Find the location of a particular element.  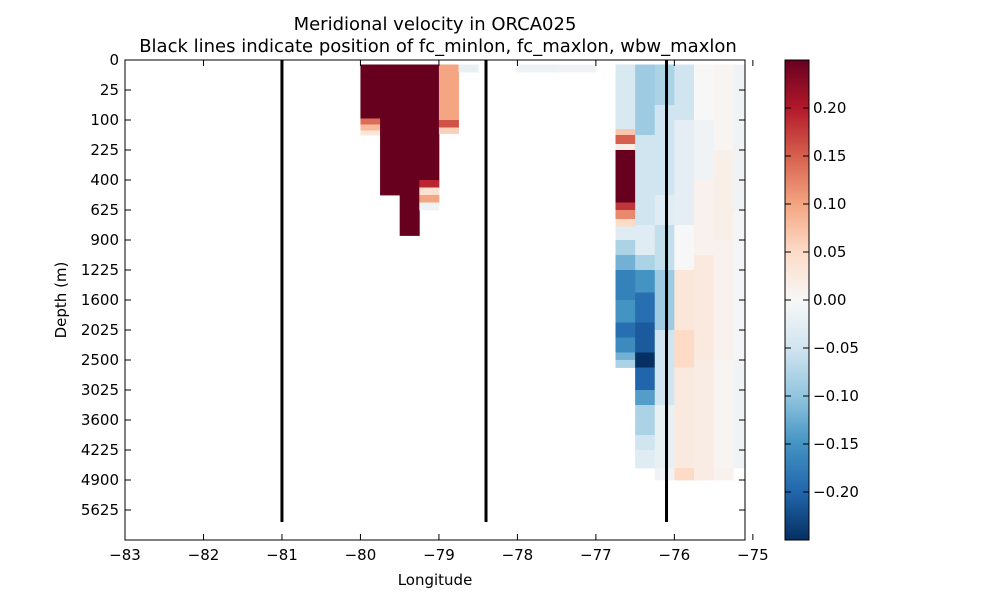

y-tick-label: 4900 is located at coordinates (100, 480).